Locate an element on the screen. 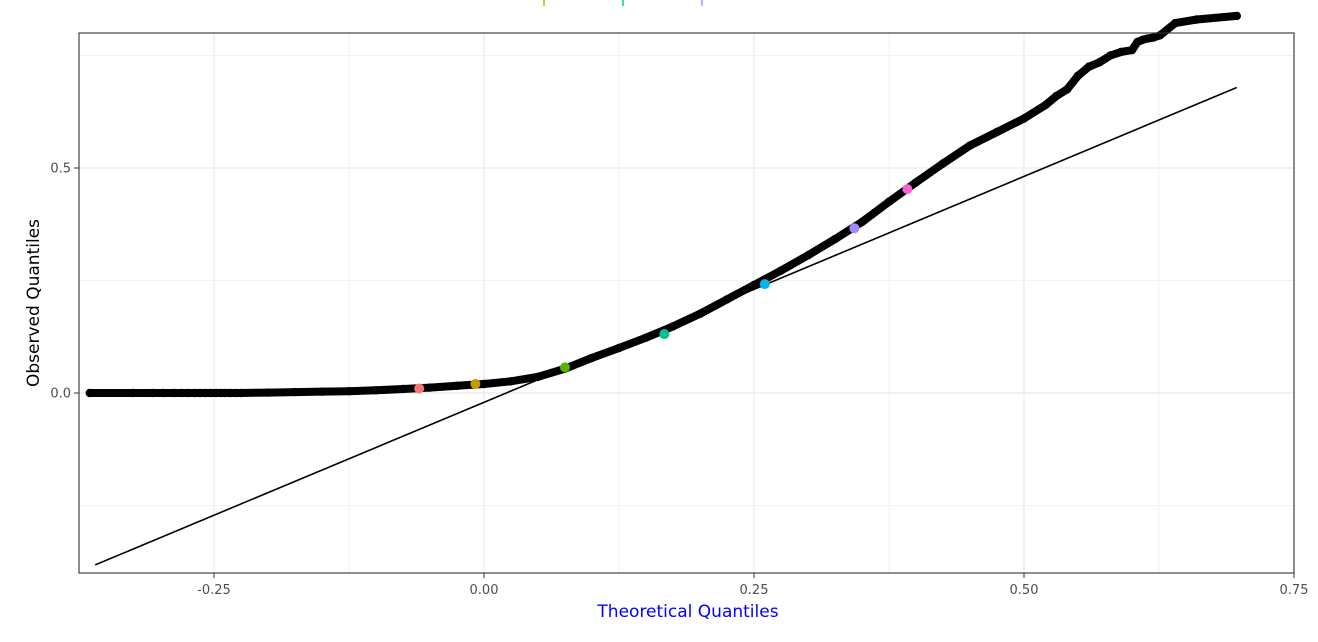  x-tick-label: 0.50 is located at coordinates (1024, 590).